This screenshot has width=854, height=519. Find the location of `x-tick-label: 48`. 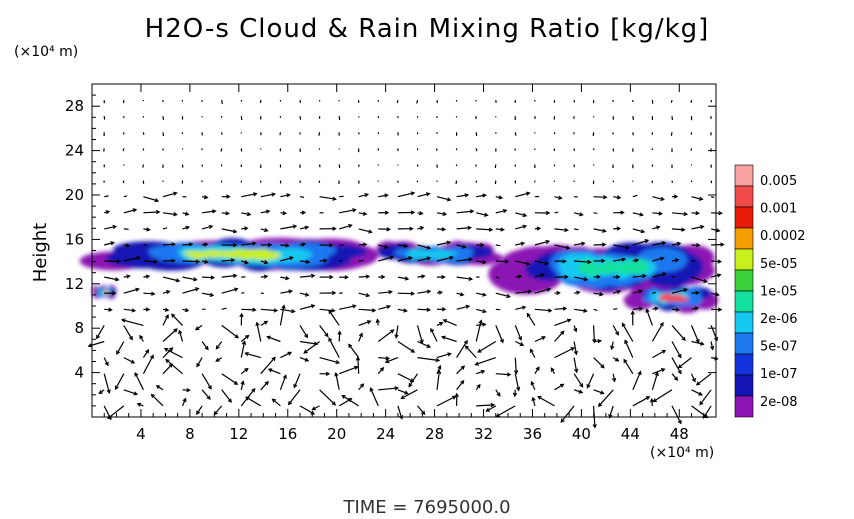

x-tick-label: 48 is located at coordinates (679, 434).